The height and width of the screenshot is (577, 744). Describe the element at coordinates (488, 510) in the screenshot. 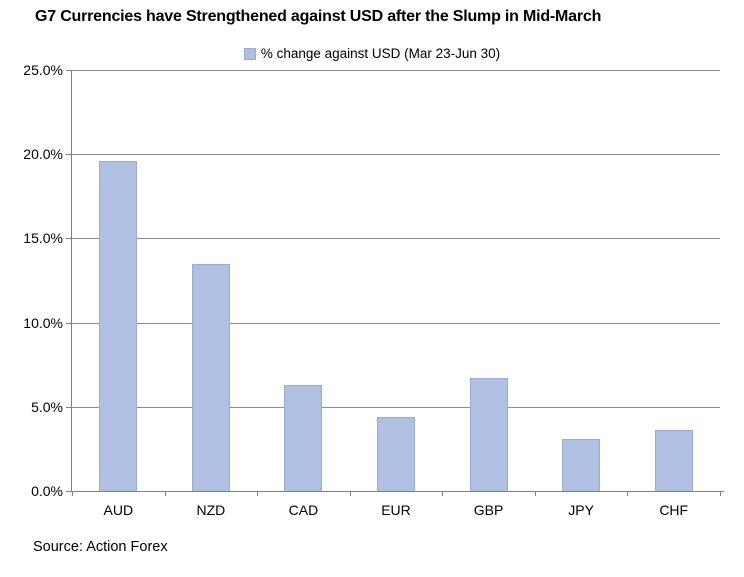

I see `x-tick-label: GBP` at that location.